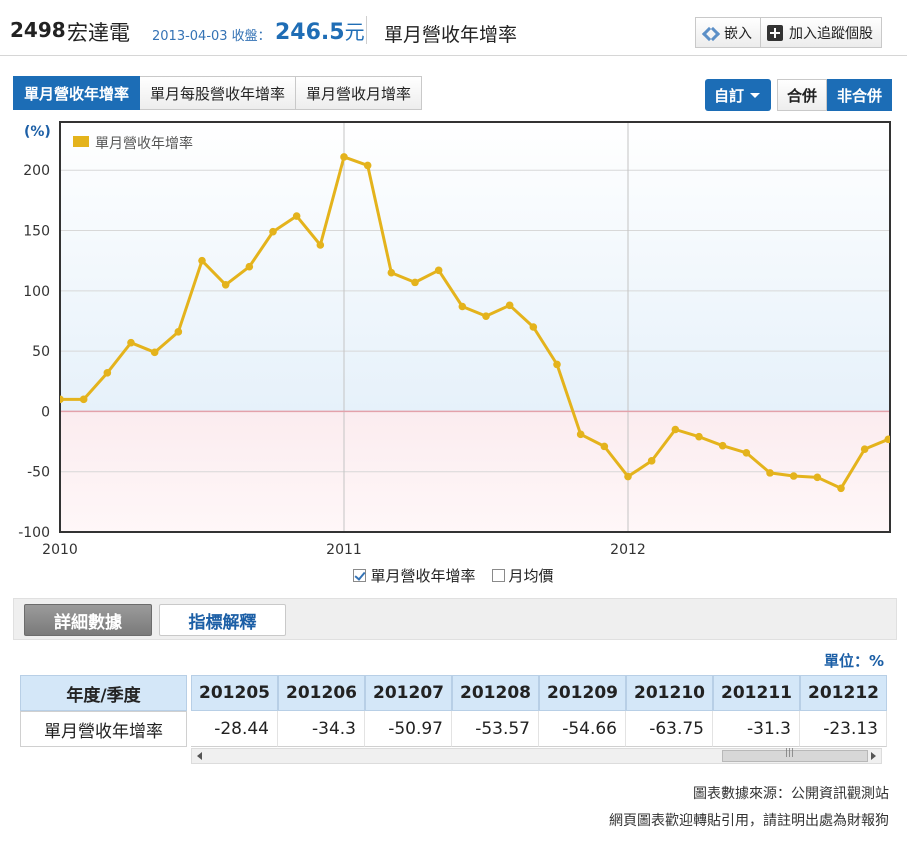  What do you see at coordinates (843, 693) in the screenshot?
I see `table-column-header: 201212` at bounding box center [843, 693].